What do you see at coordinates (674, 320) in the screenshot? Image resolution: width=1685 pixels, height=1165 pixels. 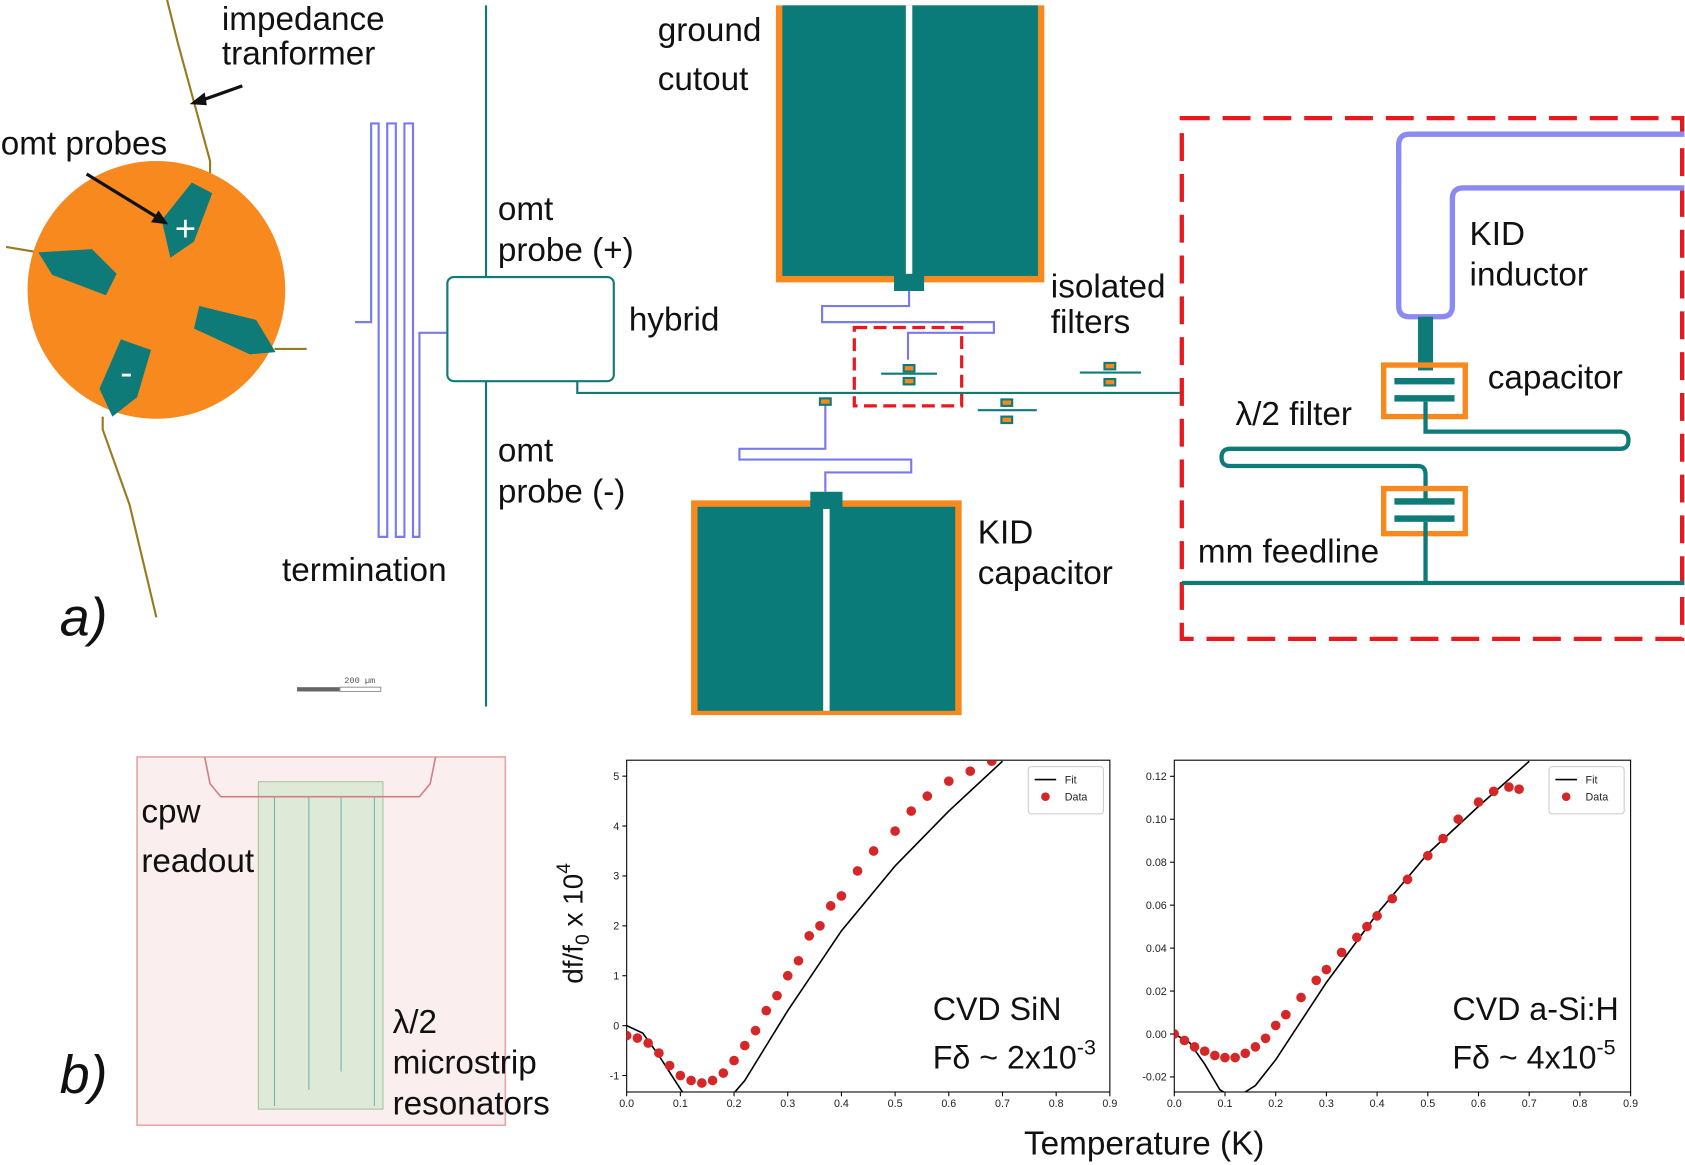 I see `label: hybrid` at bounding box center [674, 320].